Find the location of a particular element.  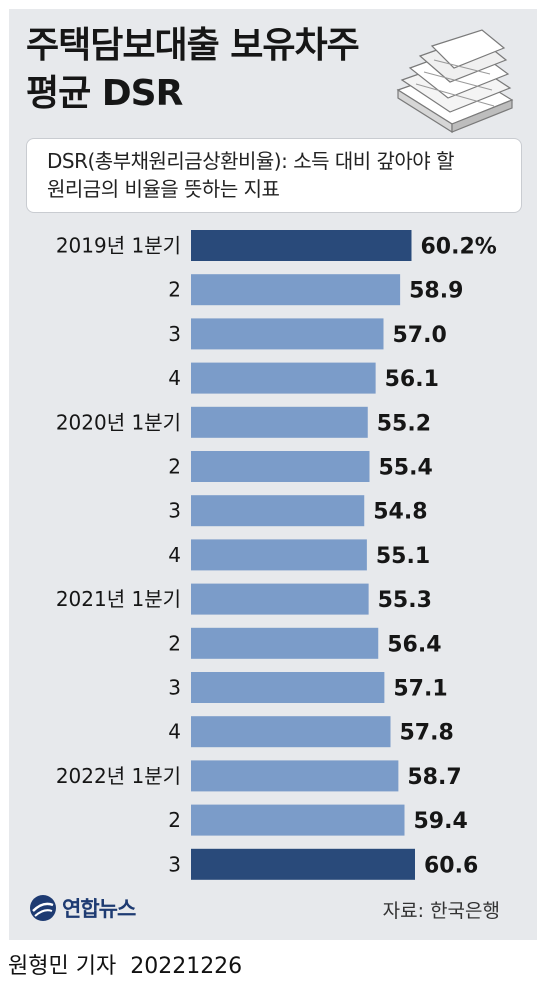

chart-title: 주택담보대출 보유차주 평균 DSR is located at coordinates (193, 70).